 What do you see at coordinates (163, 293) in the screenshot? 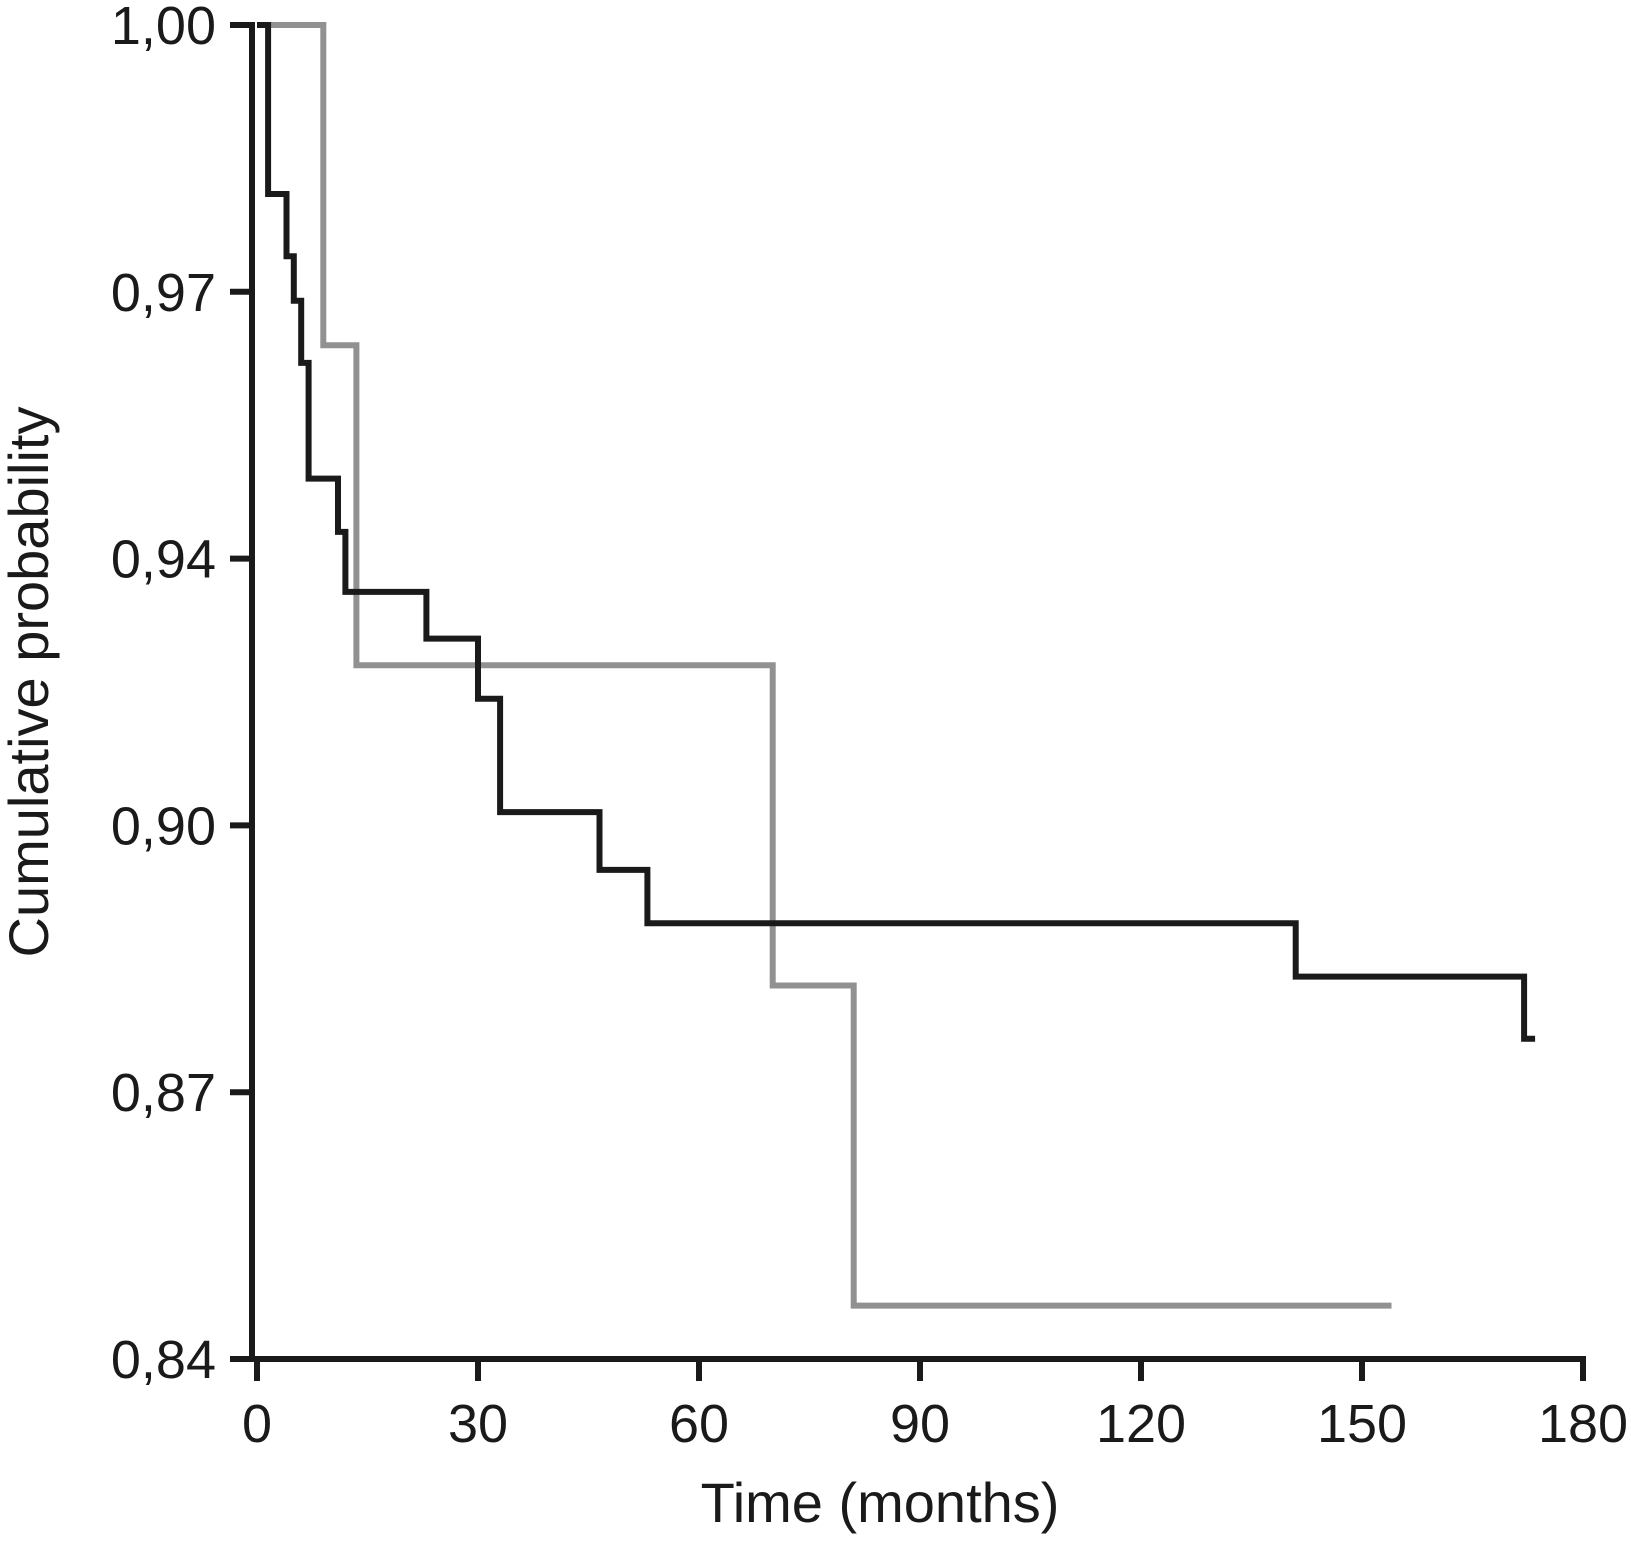
I see `y-tick-label-0-97: 0,97` at bounding box center [163, 293].